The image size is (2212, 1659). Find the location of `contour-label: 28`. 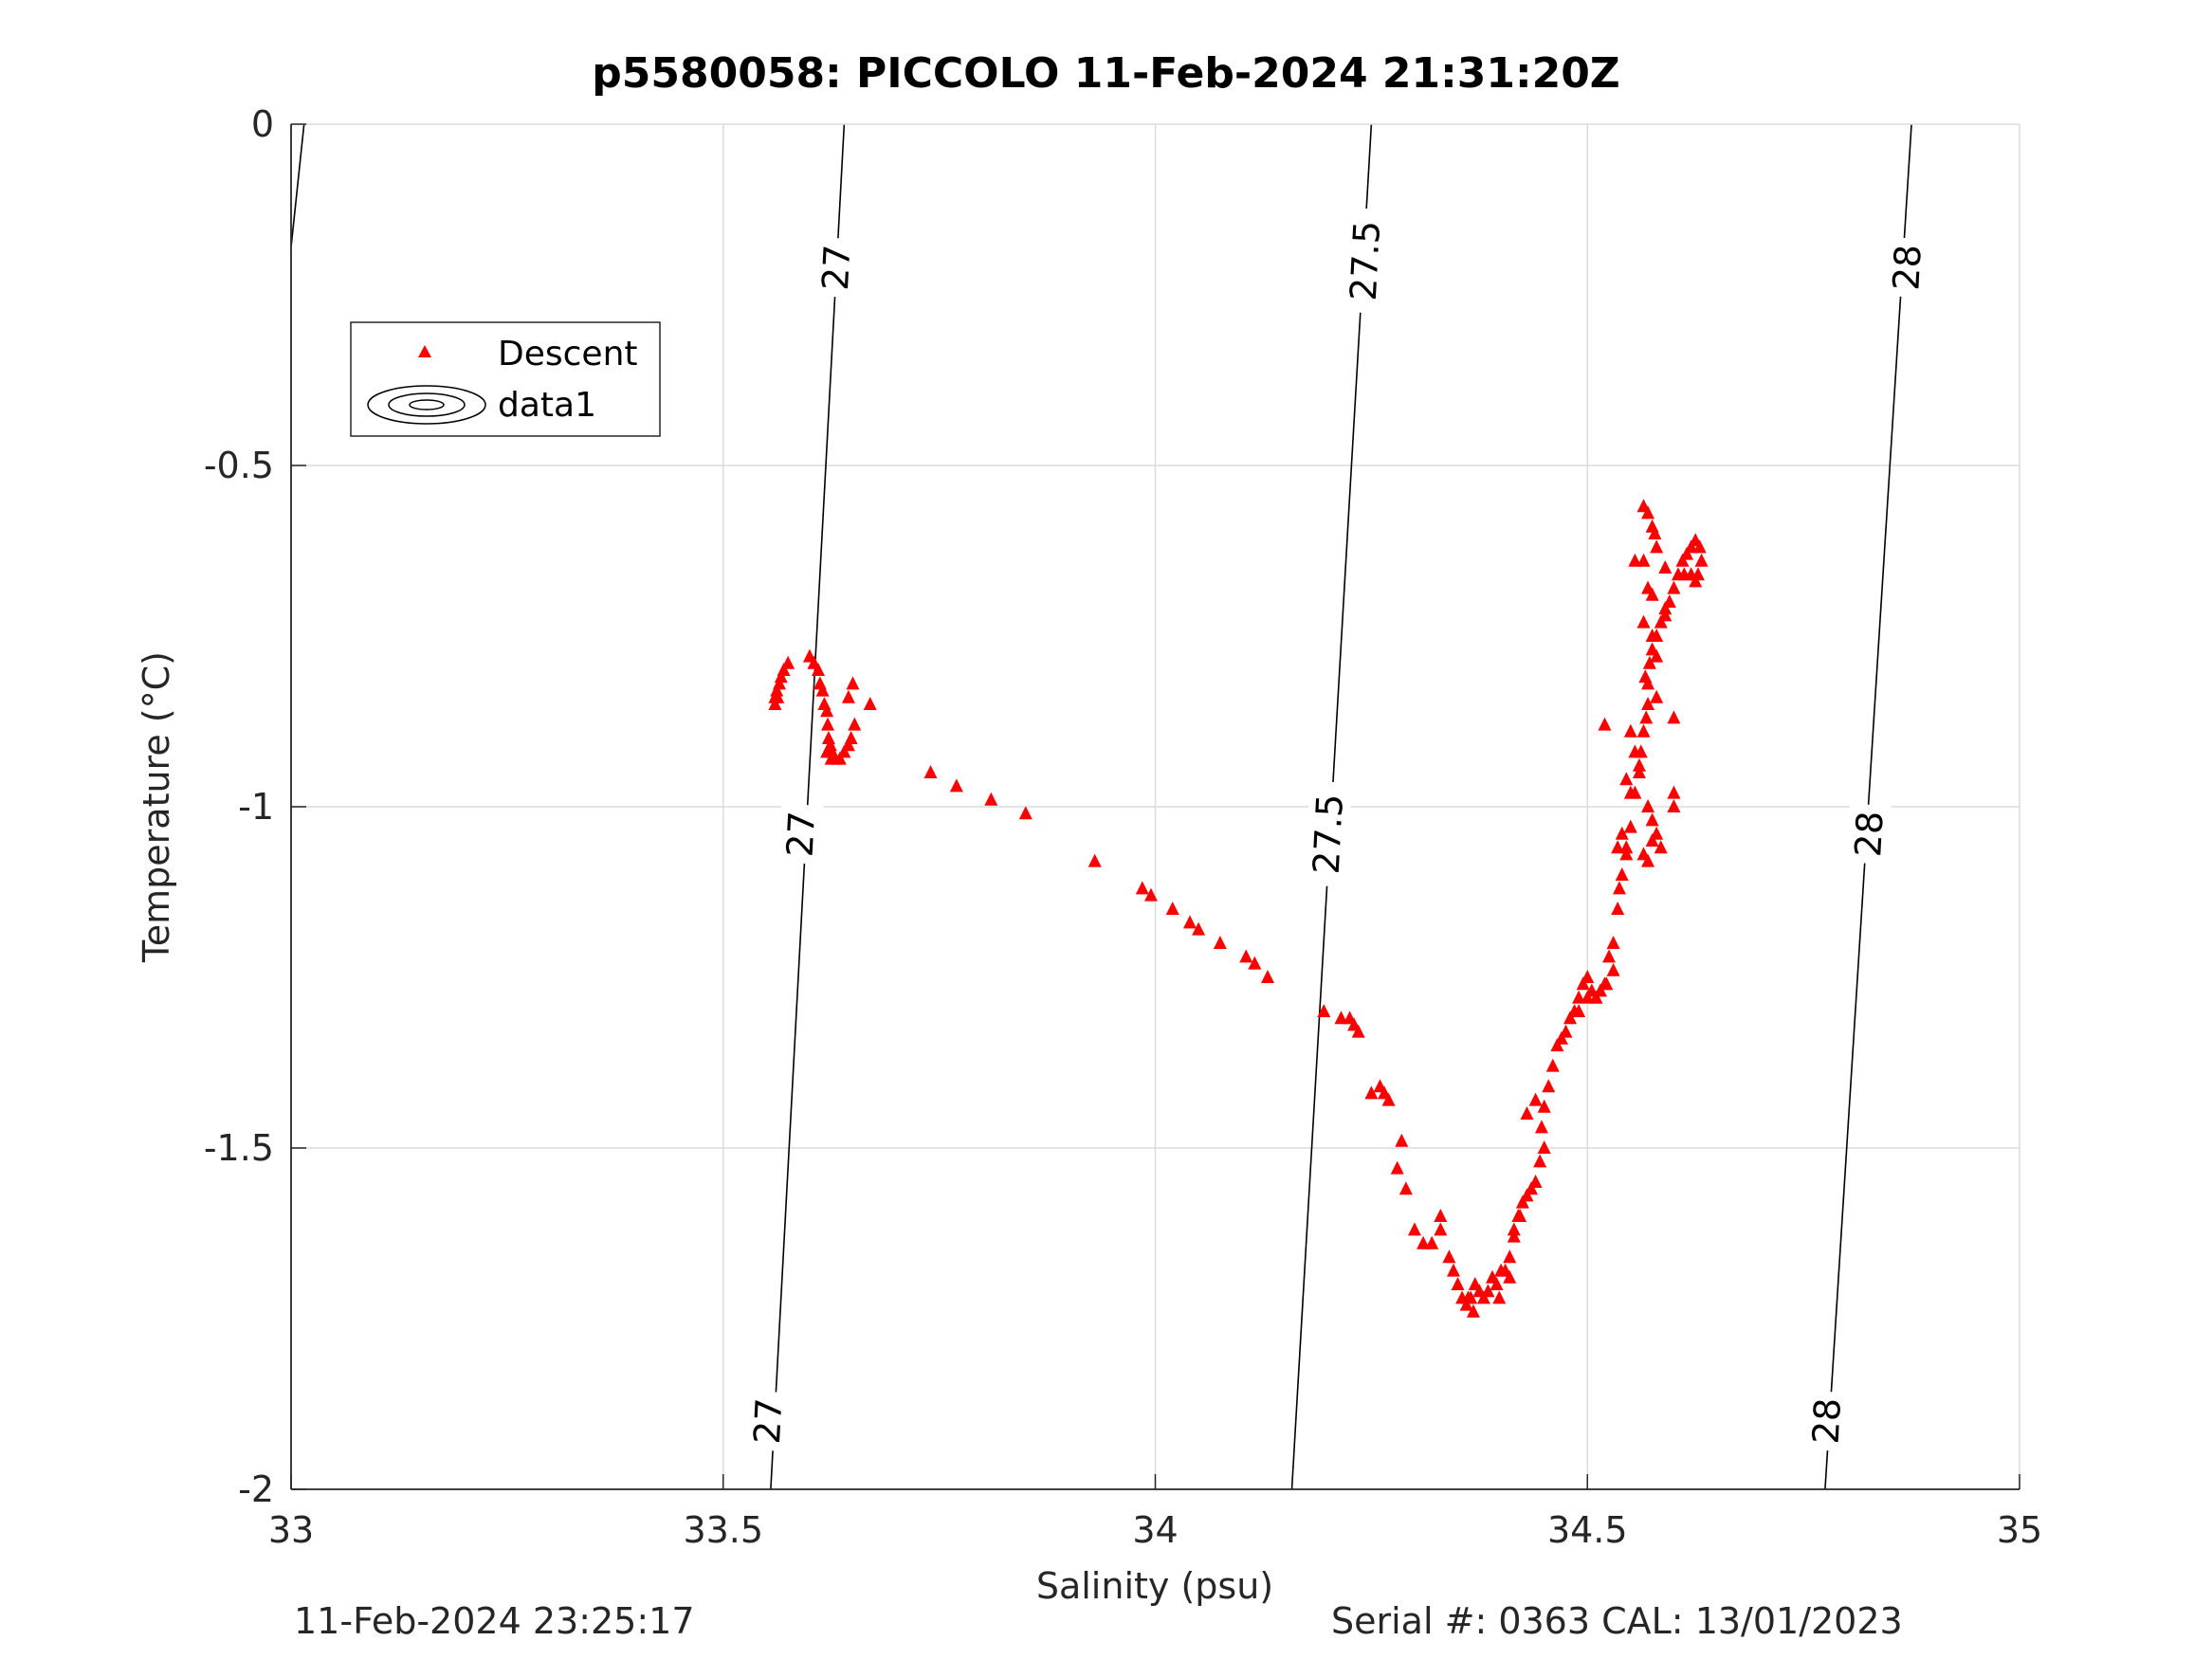

contour-label: 28 is located at coordinates (1827, 1421).